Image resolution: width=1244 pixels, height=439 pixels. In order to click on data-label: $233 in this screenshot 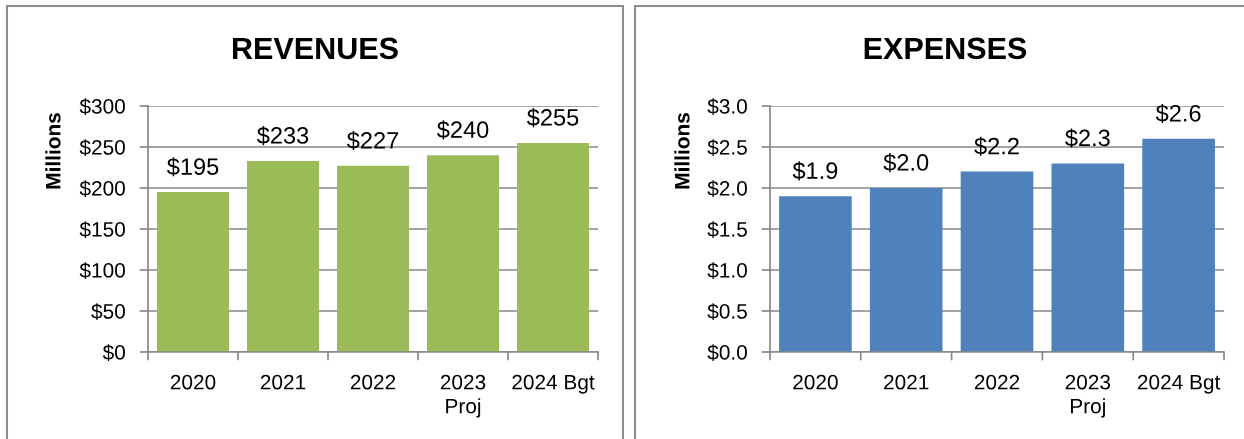, I will do `click(282, 136)`.